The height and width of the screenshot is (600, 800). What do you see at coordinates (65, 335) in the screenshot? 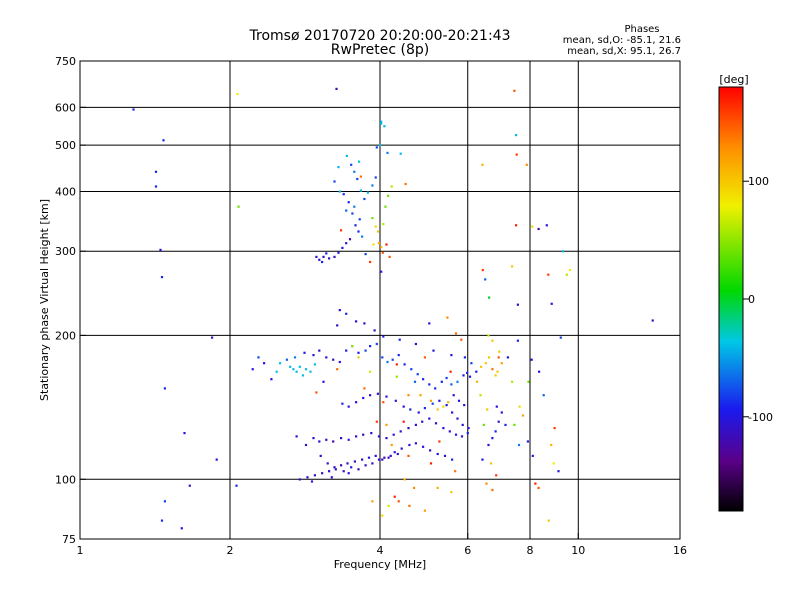
I see `y-tick-label: 200` at bounding box center [65, 335].